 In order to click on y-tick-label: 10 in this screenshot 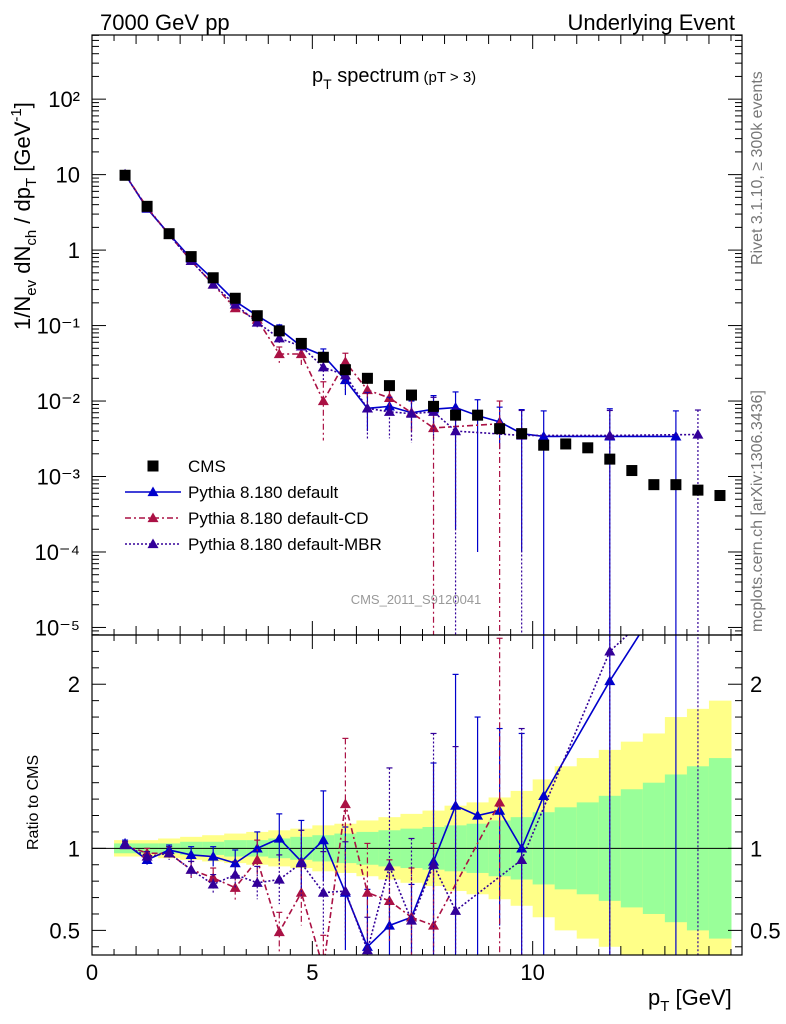, I will do `click(68, 175)`.